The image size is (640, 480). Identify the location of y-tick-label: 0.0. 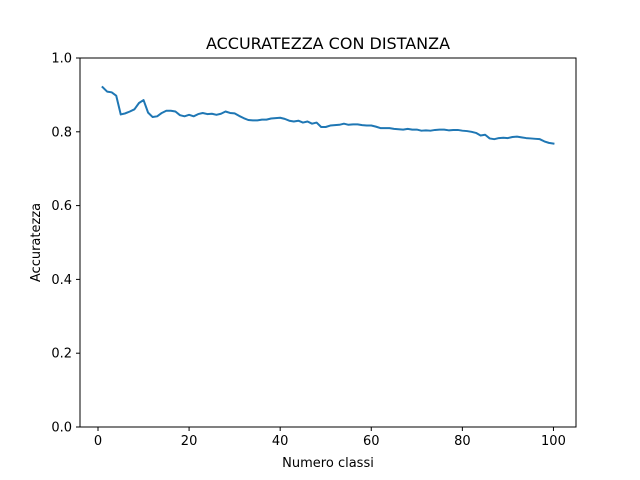
(61, 428).